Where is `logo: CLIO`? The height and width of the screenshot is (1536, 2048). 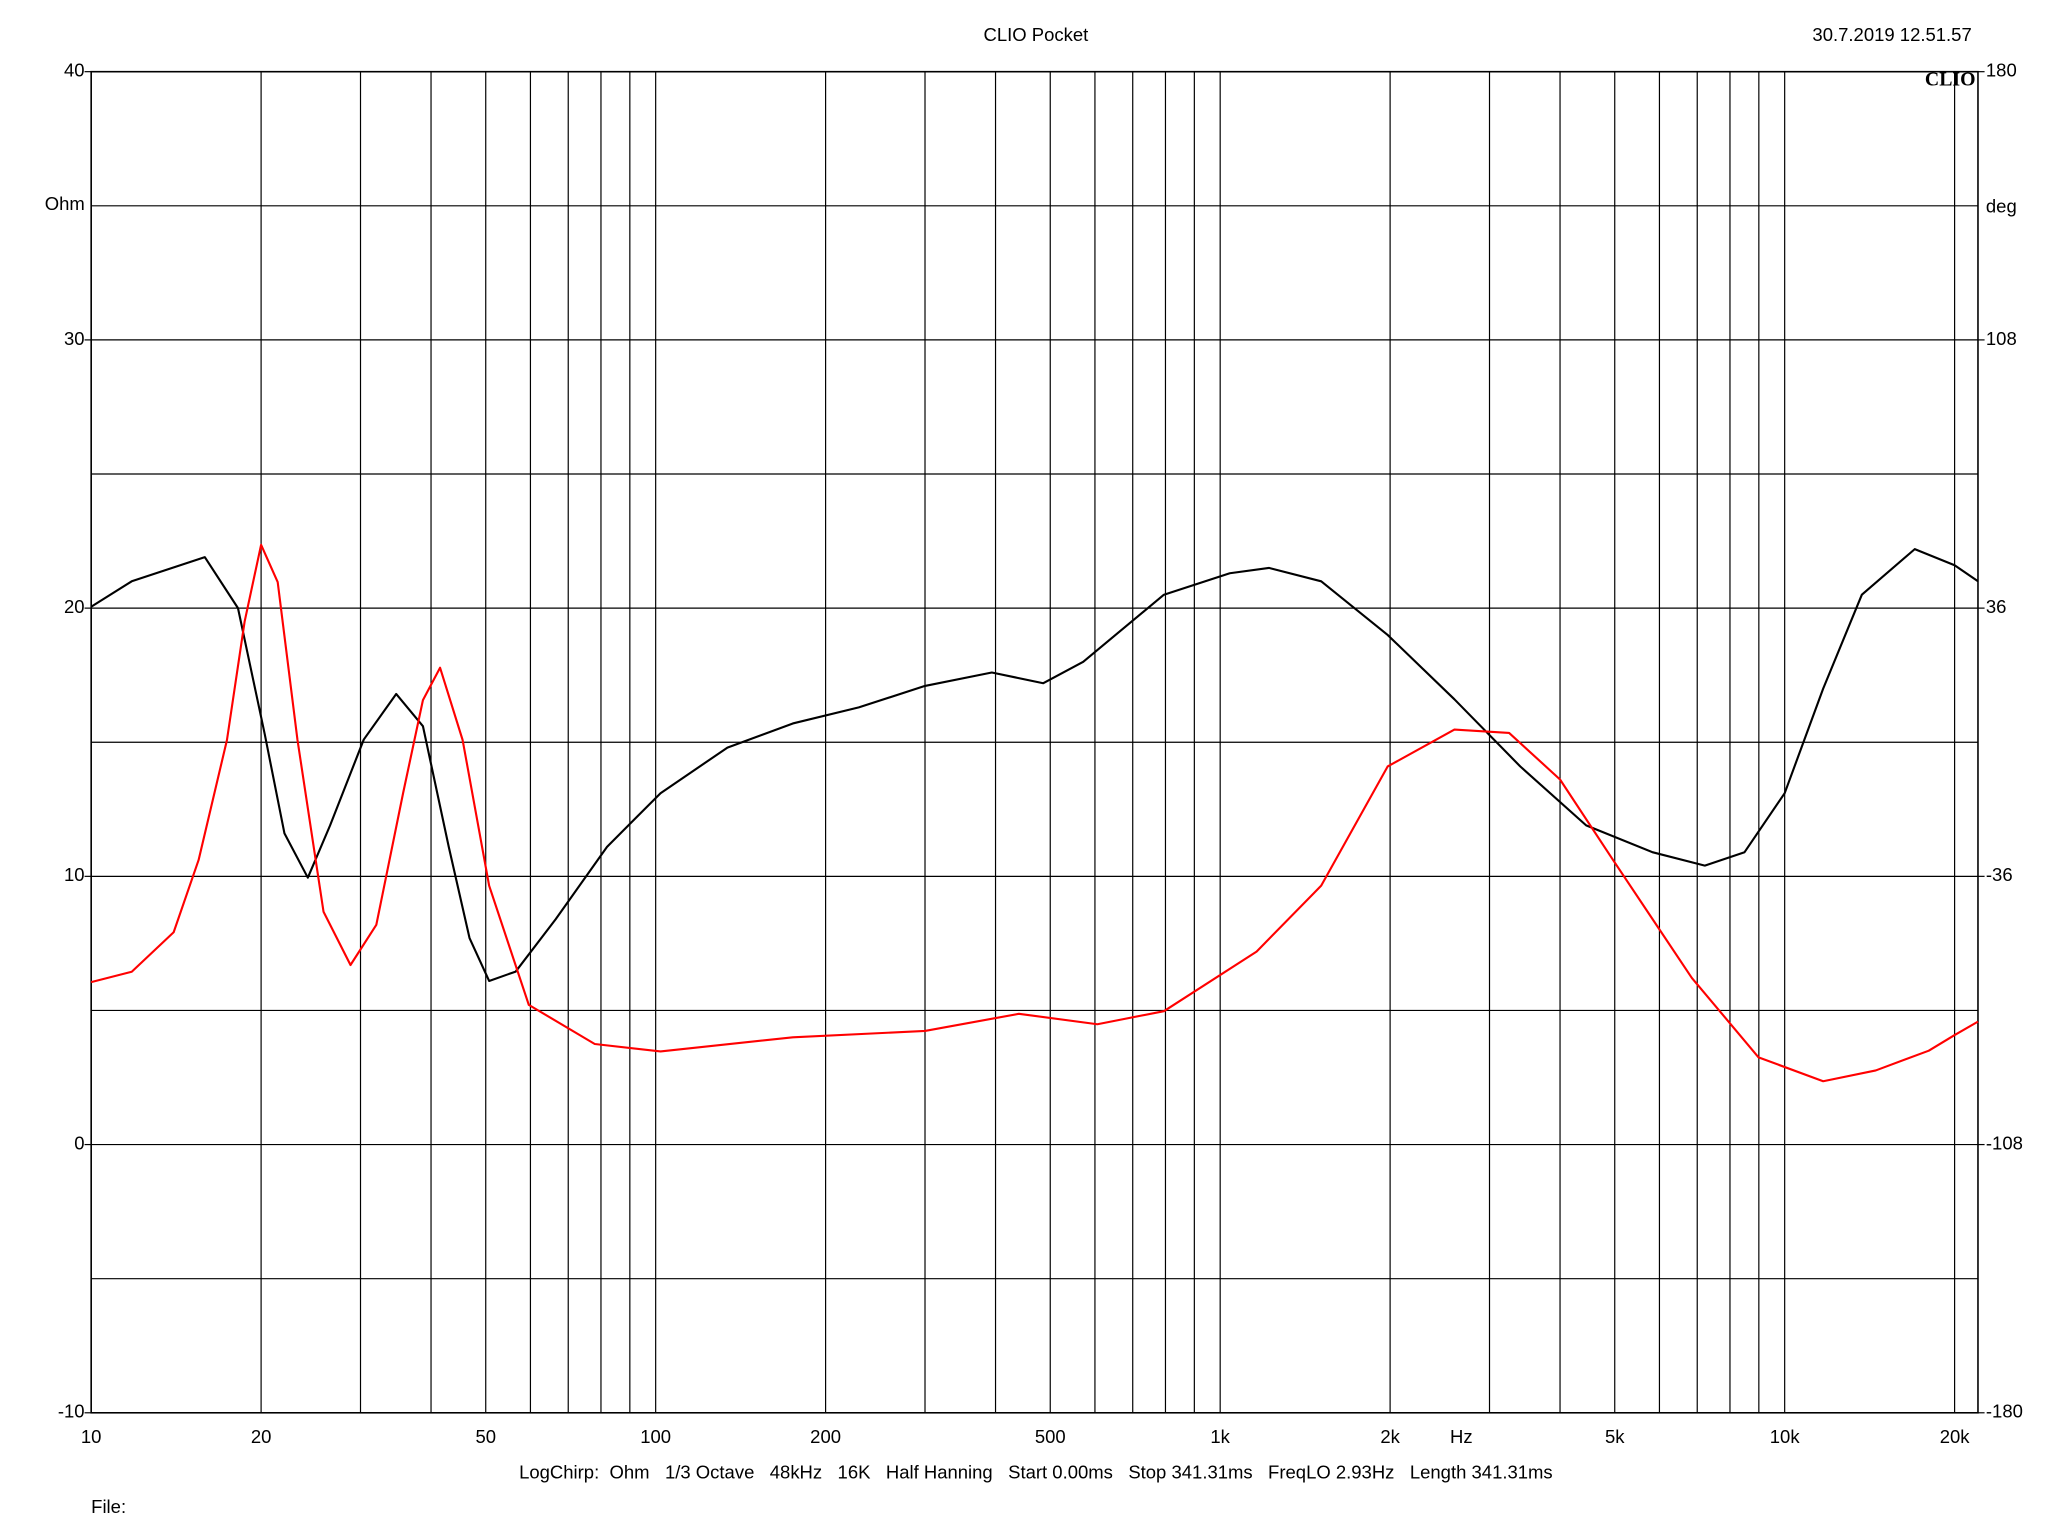
logo: CLIO is located at coordinates (1950, 79).